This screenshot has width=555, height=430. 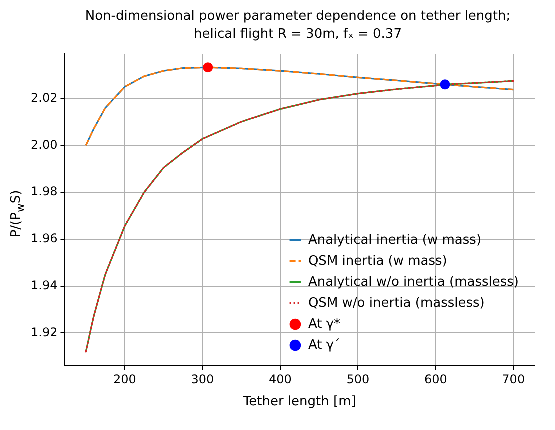 What do you see at coordinates (44, 285) in the screenshot?
I see `y-tick-label: 1.94` at bounding box center [44, 285].